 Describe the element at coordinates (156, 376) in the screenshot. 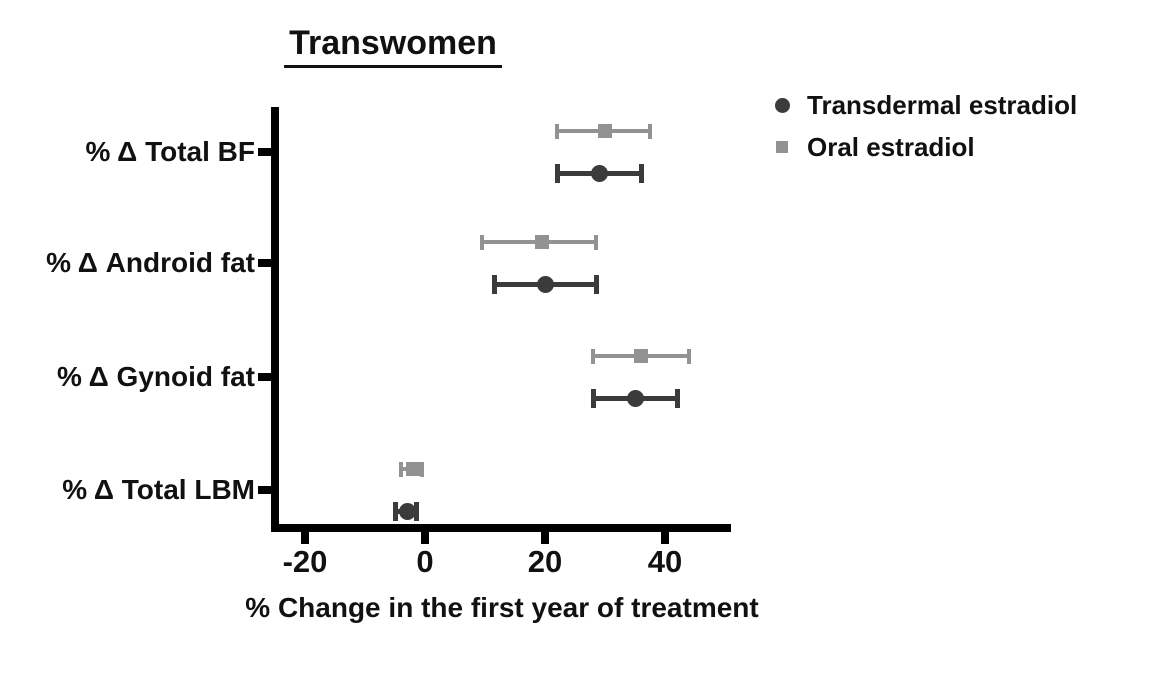

I see `category-label: % Δ Gynoid fat` at that location.